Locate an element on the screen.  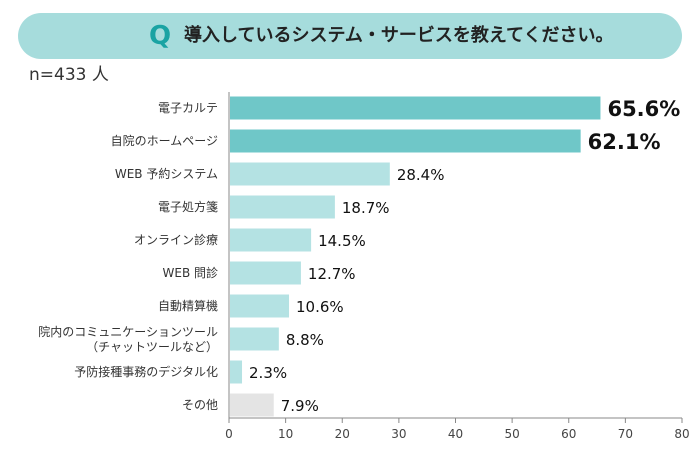
value-label: 14.5% is located at coordinates (342, 241).